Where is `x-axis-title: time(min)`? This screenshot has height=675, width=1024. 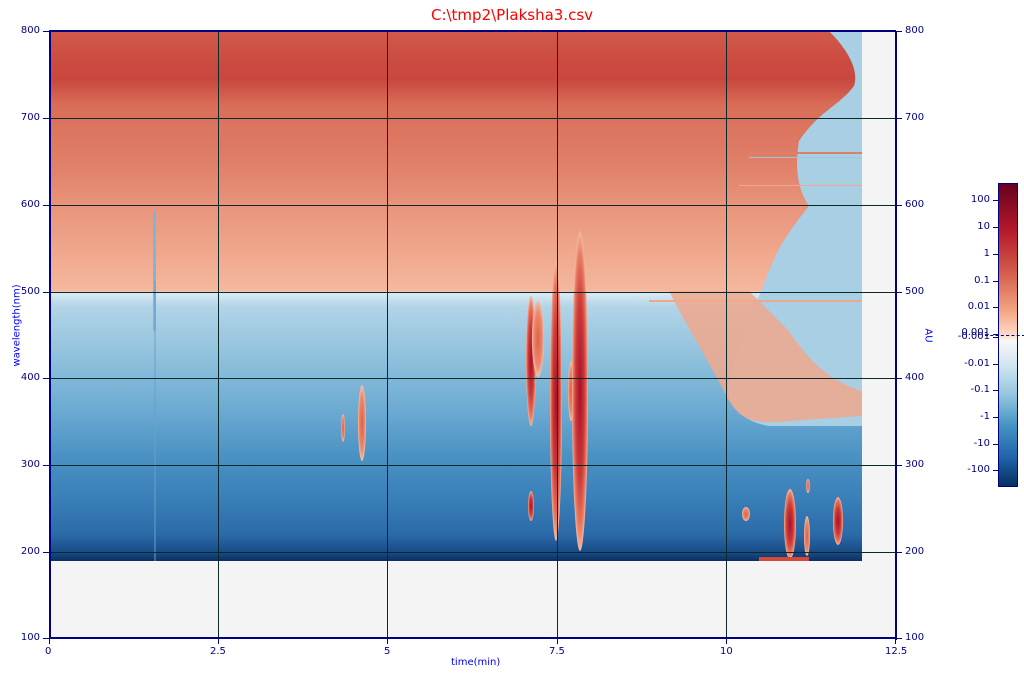
x-axis-title: time(min) is located at coordinates (476, 662).